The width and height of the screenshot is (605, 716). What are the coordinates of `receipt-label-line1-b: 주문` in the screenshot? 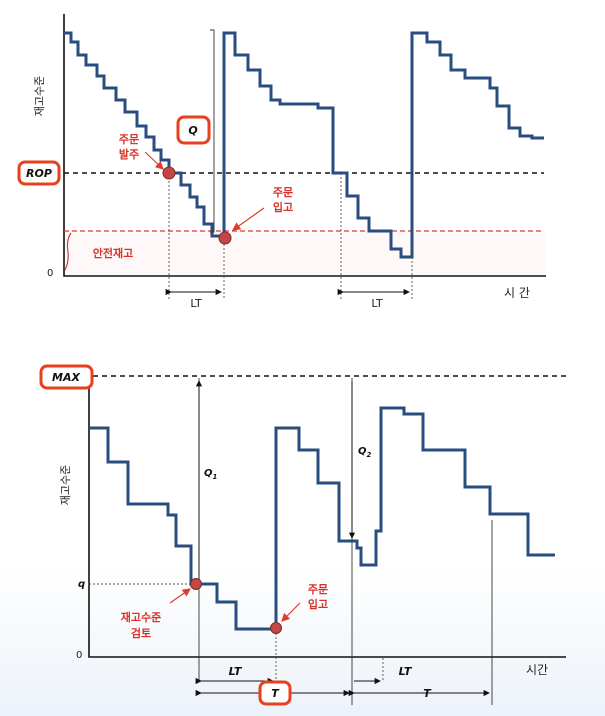 It's located at (318, 589).